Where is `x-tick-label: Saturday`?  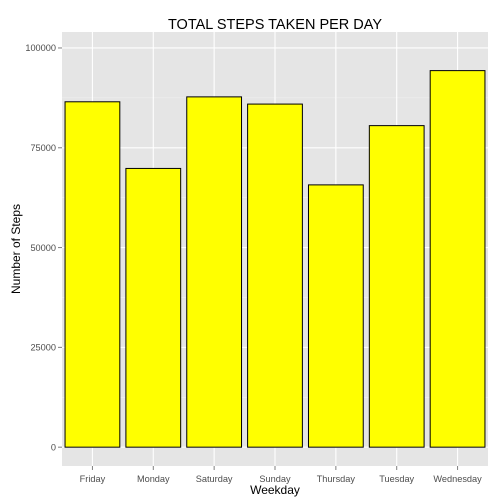 x-tick-label: Saturday is located at coordinates (214, 479).